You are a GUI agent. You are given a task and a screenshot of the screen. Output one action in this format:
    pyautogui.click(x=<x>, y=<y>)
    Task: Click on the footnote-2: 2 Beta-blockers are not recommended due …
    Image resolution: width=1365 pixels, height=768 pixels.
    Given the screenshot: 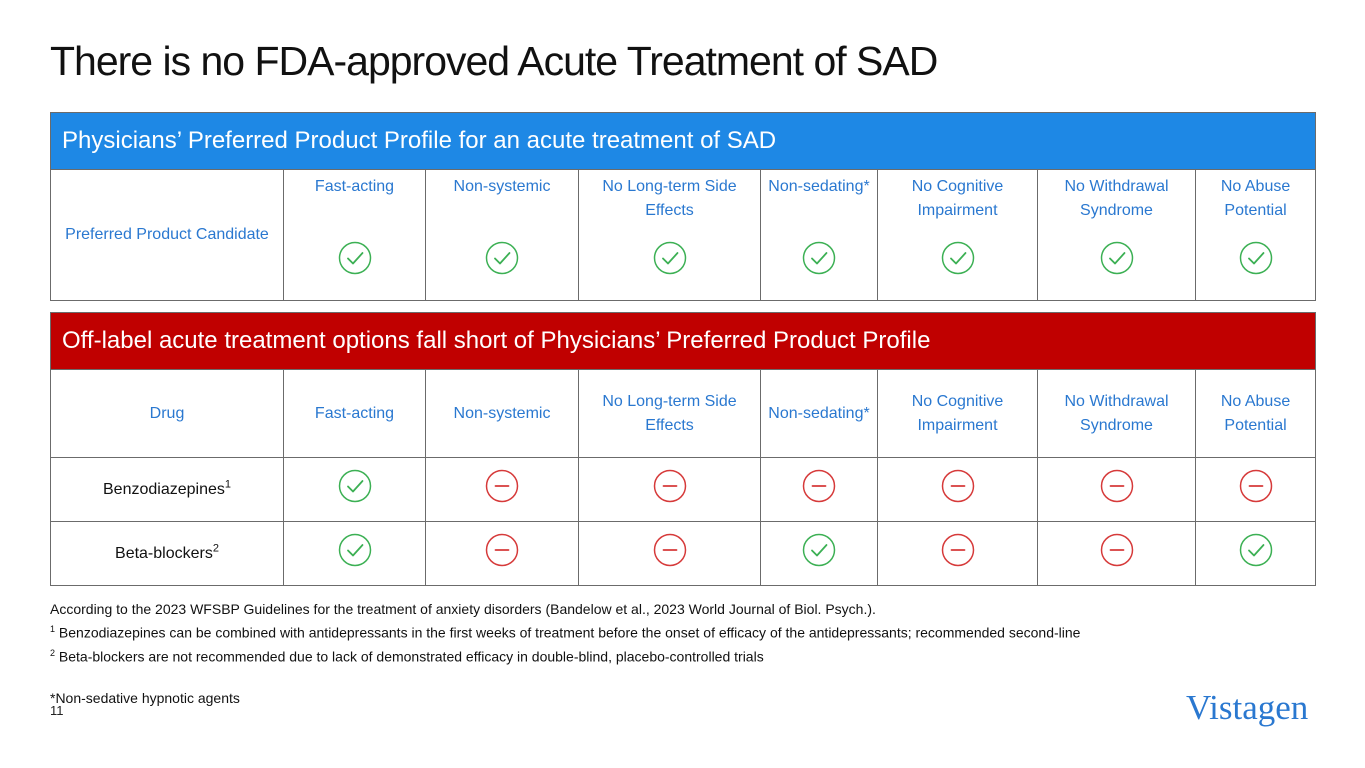 What is the action you would take?
    pyautogui.click(x=565, y=655)
    